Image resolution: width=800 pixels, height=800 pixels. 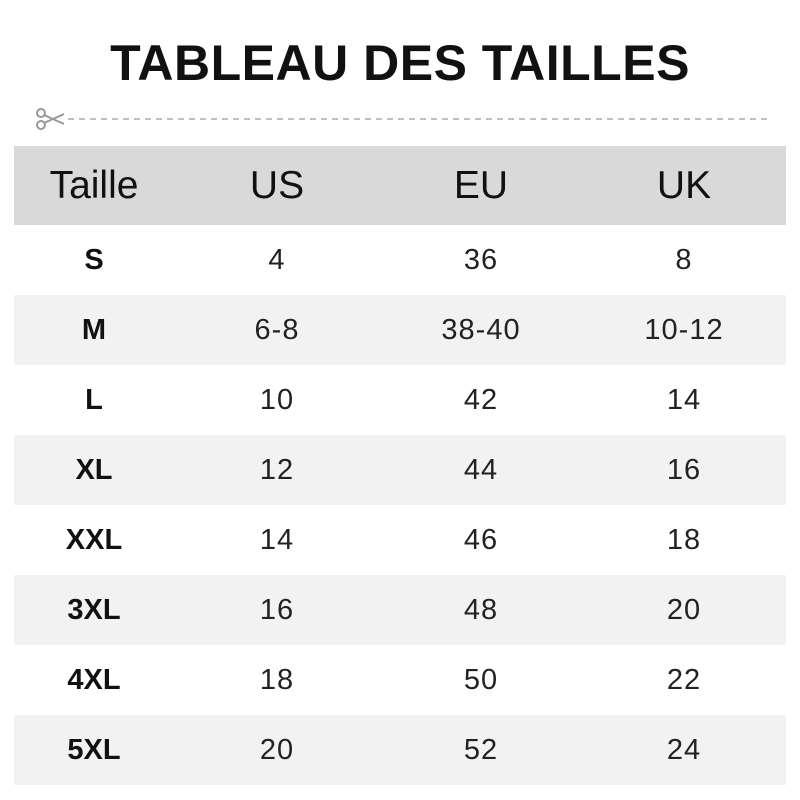 I want to click on cell-eu: 36, so click(x=481, y=259).